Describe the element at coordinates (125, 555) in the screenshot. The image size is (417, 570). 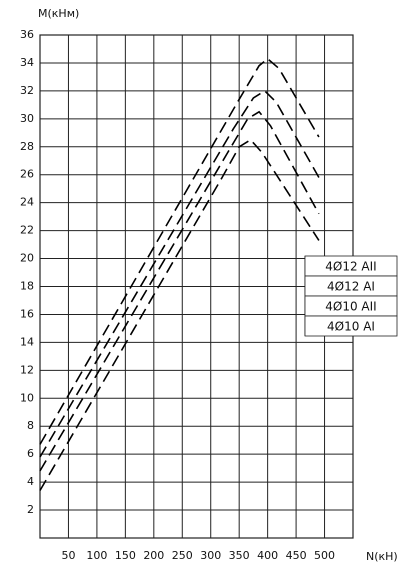
I see `x-tick-label: 150` at that location.